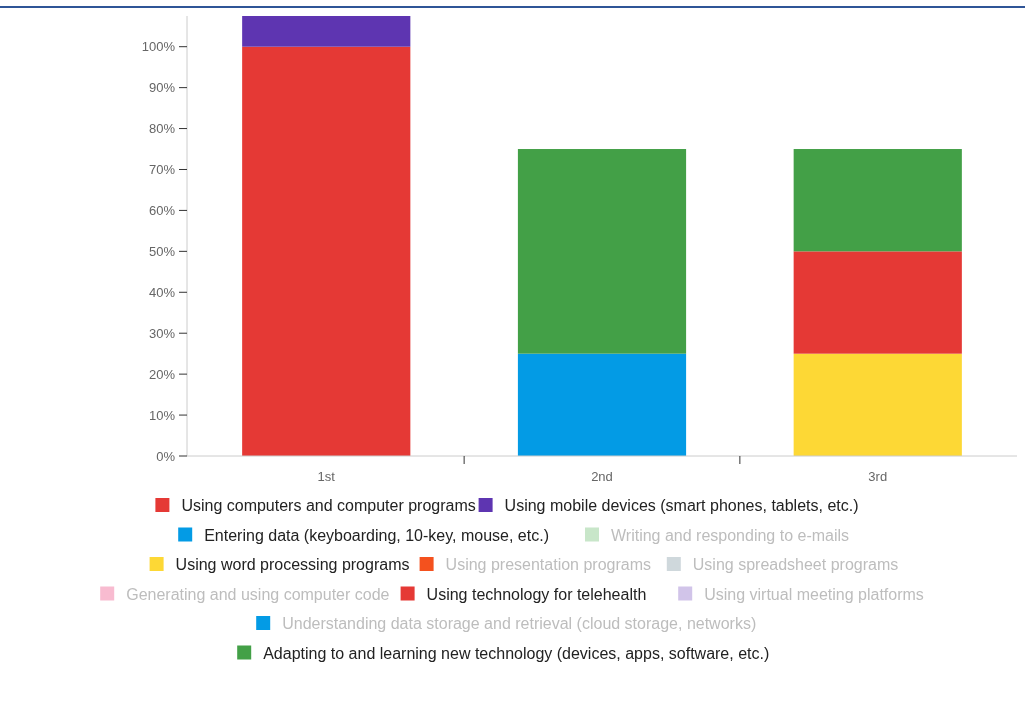 This screenshot has height=726, width=1025. Describe the element at coordinates (166, 456) in the screenshot. I see `y-tick-label: 0%` at that location.